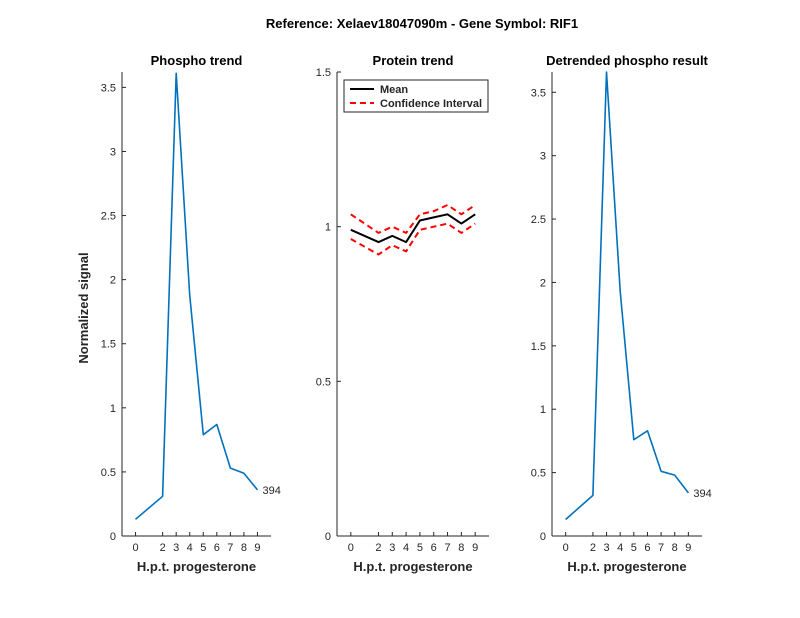  Describe the element at coordinates (113, 152) in the screenshot. I see `panel1-y-tick-label: 3` at that location.